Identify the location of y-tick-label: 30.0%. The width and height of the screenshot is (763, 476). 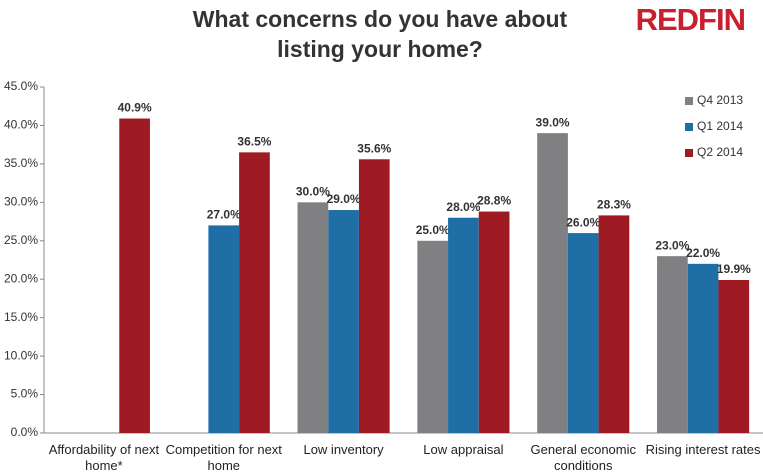
(21, 202).